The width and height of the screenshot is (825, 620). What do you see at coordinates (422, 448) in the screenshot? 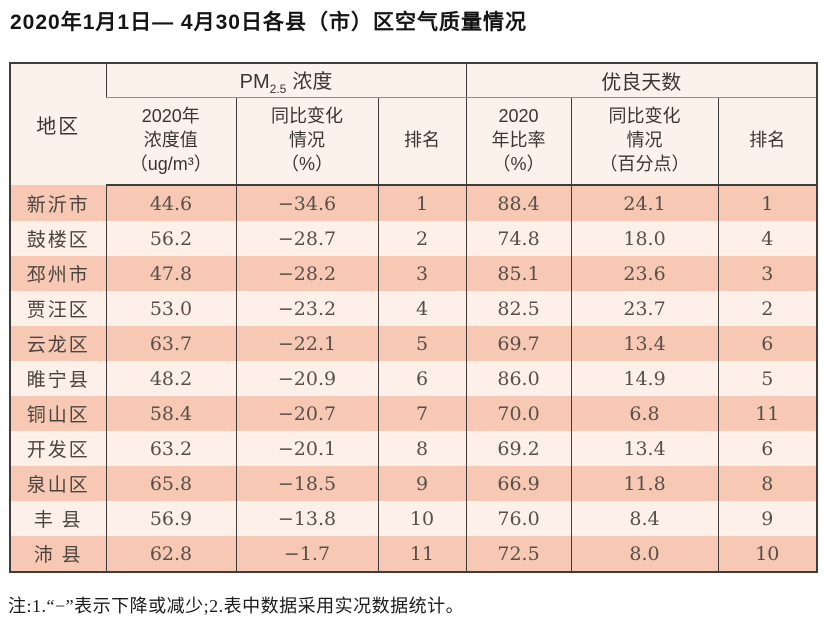
I see `pm-rank-cell: 8` at bounding box center [422, 448].